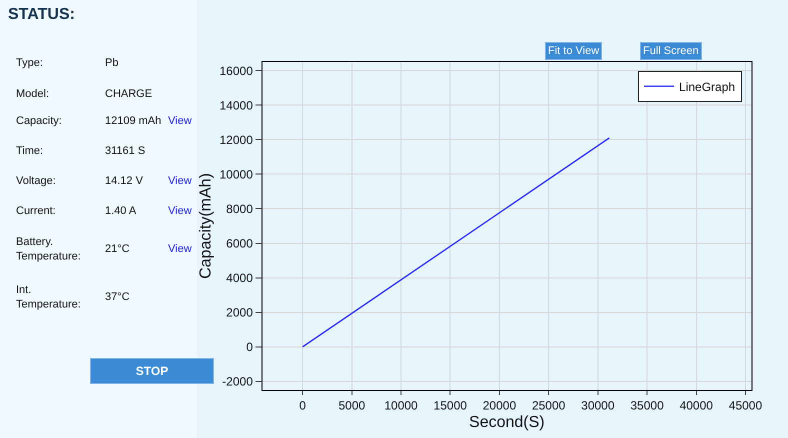 The image size is (788, 438). Describe the element at coordinates (128, 94) in the screenshot. I see `text: CHARGE` at that location.